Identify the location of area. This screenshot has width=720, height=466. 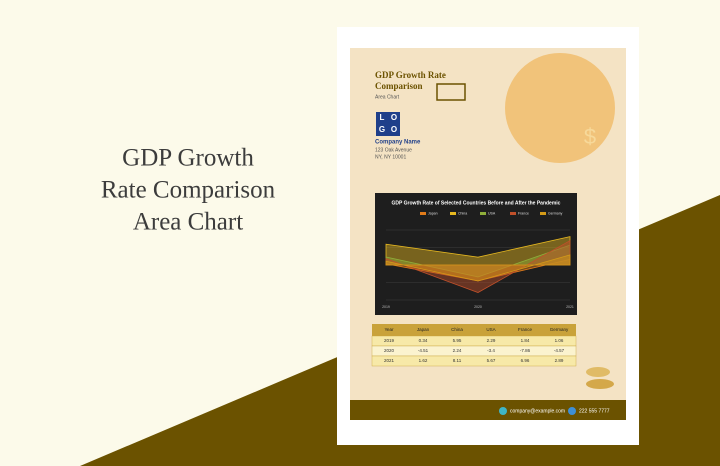
(478, 268).